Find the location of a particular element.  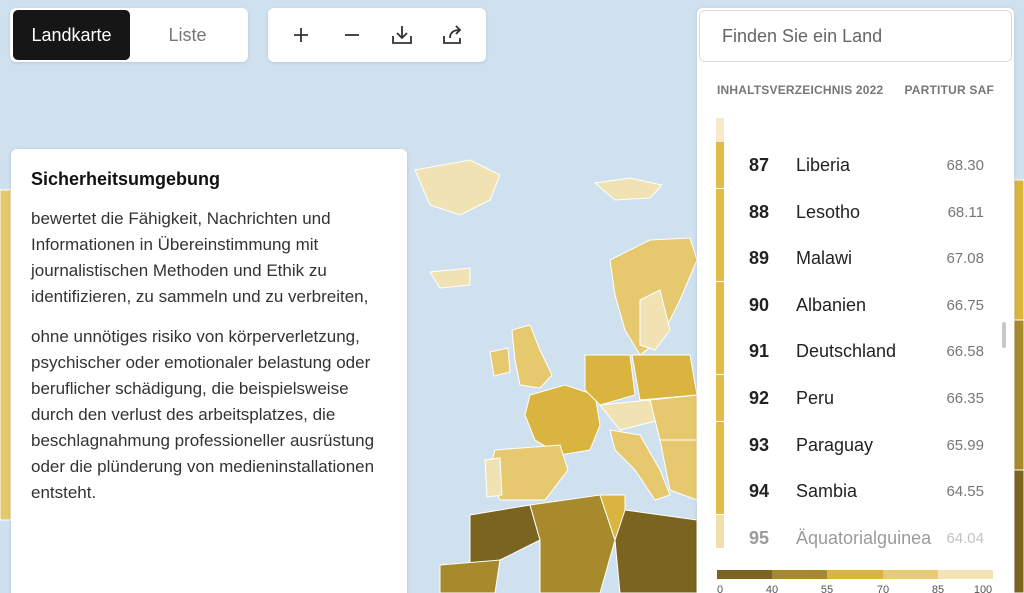

column-header-index: INHALTSVERZEICHNIS 2022 is located at coordinates (800, 90).